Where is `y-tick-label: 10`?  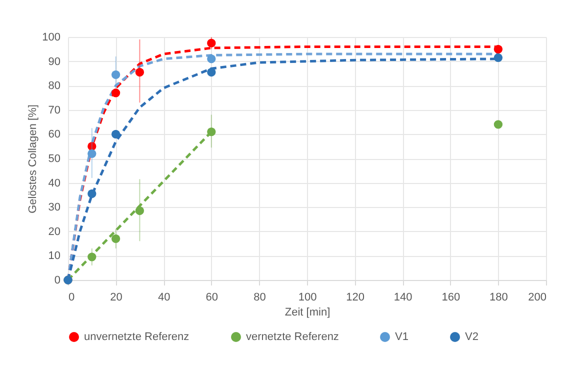 y-tick-label: 10 is located at coordinates (54, 256).